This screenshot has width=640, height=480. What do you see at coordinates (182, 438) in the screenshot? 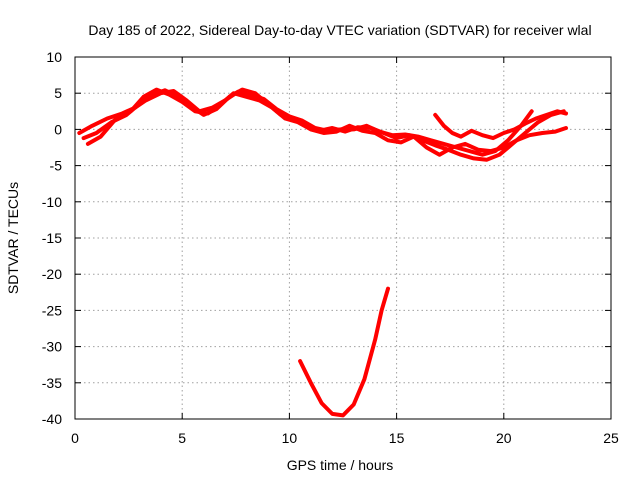
I see `x-tick-label: 5` at bounding box center [182, 438].